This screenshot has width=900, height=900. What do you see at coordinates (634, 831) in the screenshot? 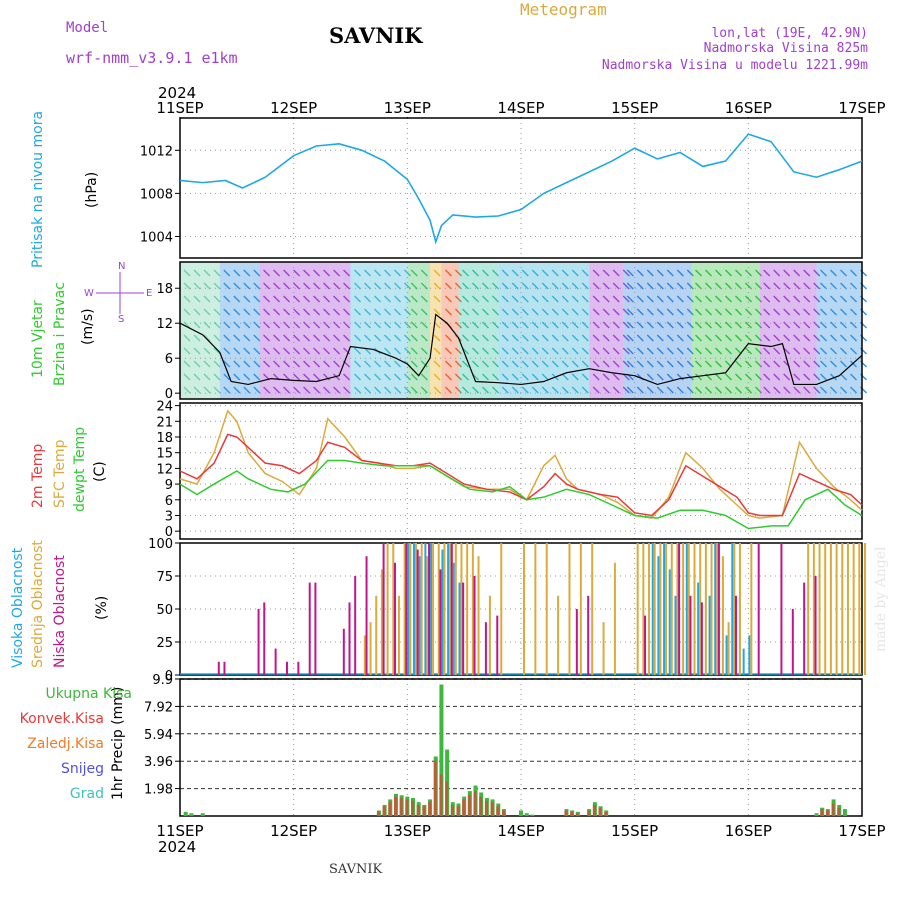
I see `bottom-time-tick-label: 15SEP` at bounding box center [634, 831].